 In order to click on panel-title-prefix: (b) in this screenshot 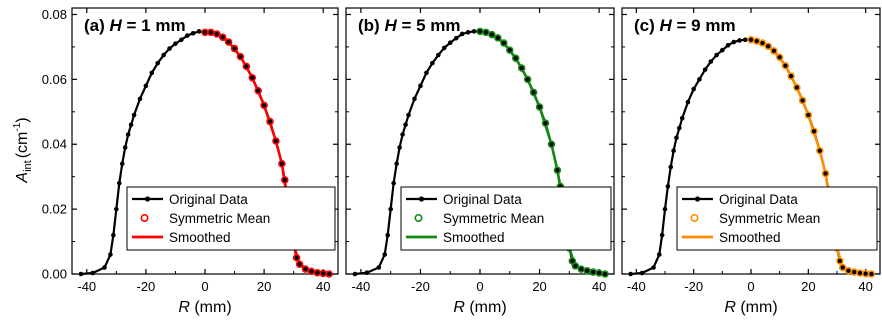, I will do `click(371, 25)`.